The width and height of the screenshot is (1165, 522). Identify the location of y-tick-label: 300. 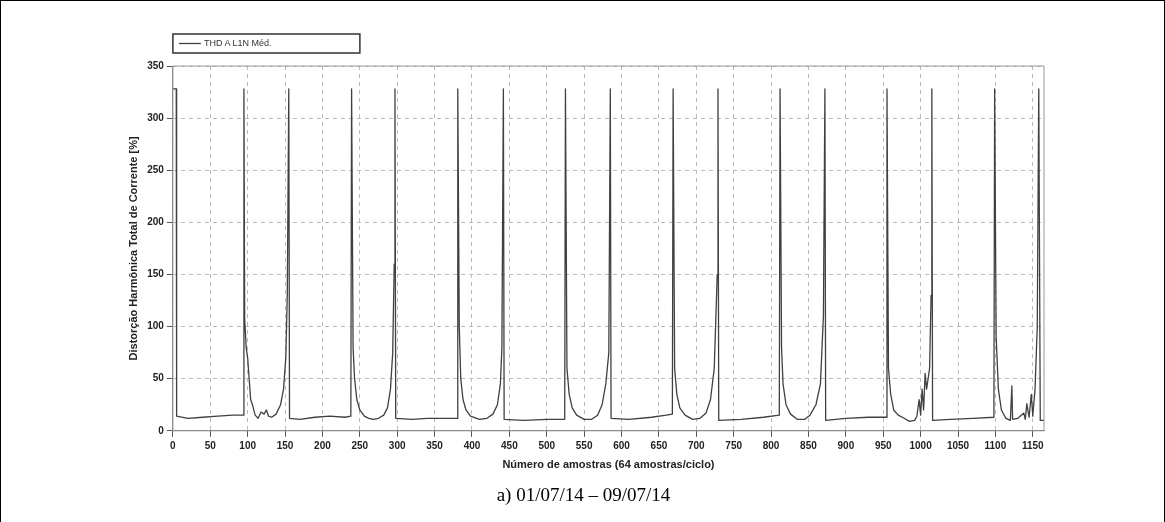
(156, 117).